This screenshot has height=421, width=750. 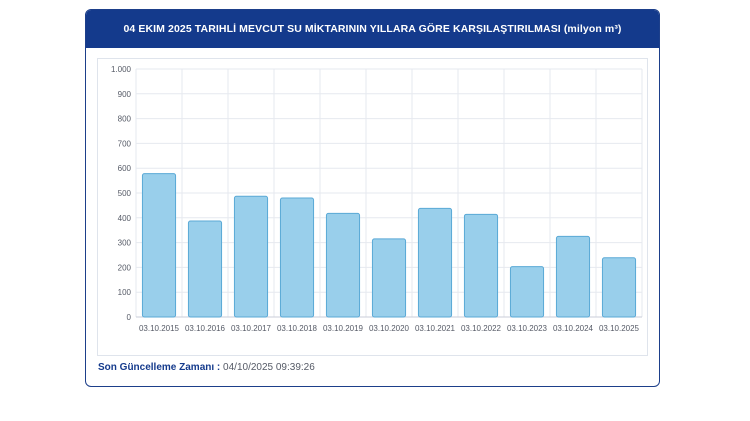 I want to click on y-tick-label: 900, so click(x=125, y=94).